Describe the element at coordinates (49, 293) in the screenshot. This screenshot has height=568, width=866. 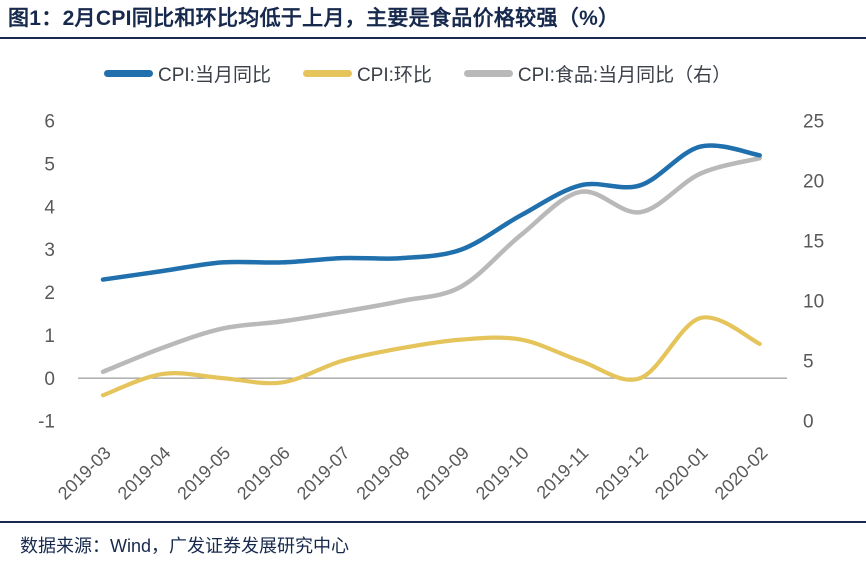
I see `left-axis-tick-label: 2` at that location.